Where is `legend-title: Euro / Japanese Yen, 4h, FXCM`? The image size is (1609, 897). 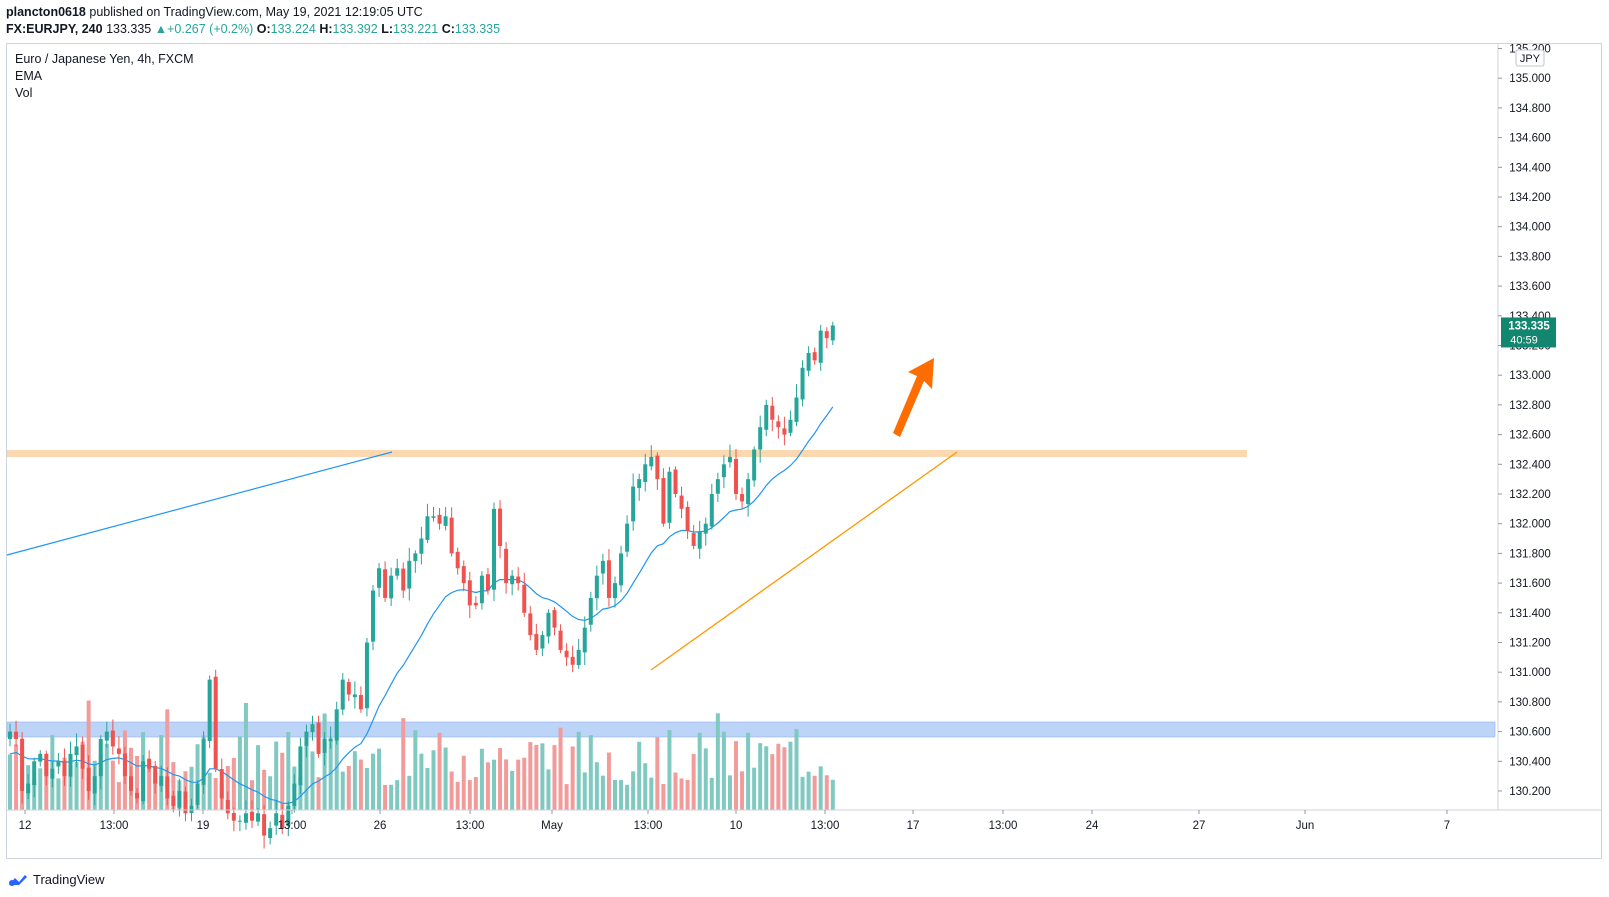
legend-title: Euro / Japanese Yen, 4h, FXCM is located at coordinates (104, 59).